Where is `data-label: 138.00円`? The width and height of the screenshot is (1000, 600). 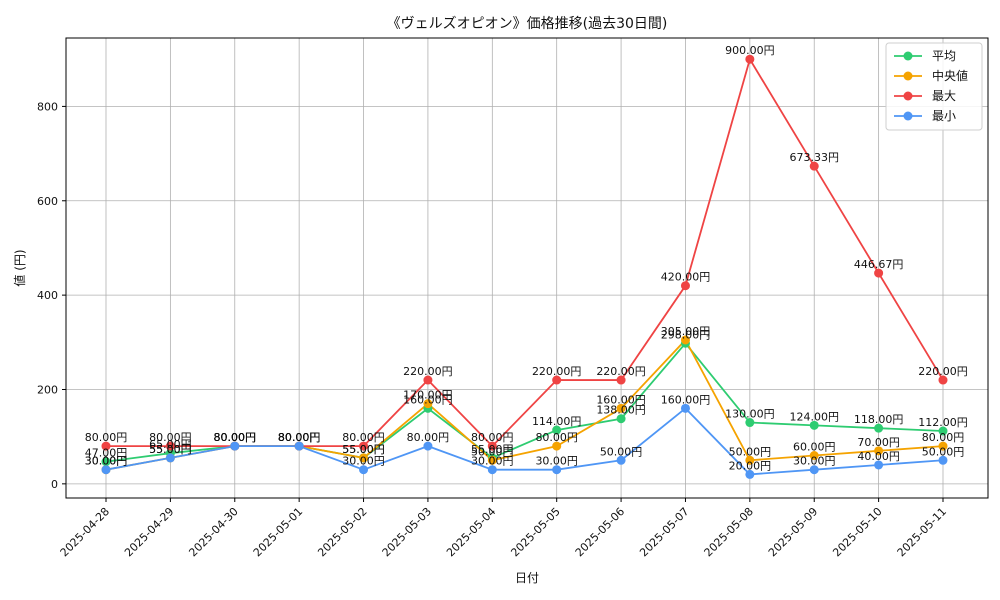 data-label: 138.00円 is located at coordinates (621, 410).